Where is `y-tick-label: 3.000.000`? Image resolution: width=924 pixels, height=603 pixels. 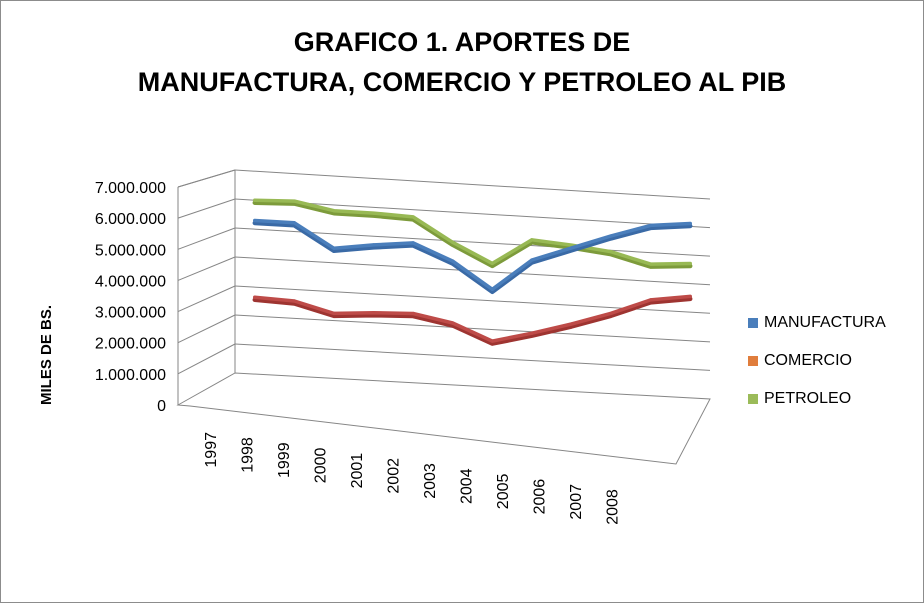
y-tick-label: 3.000.000 is located at coordinates (130, 313).